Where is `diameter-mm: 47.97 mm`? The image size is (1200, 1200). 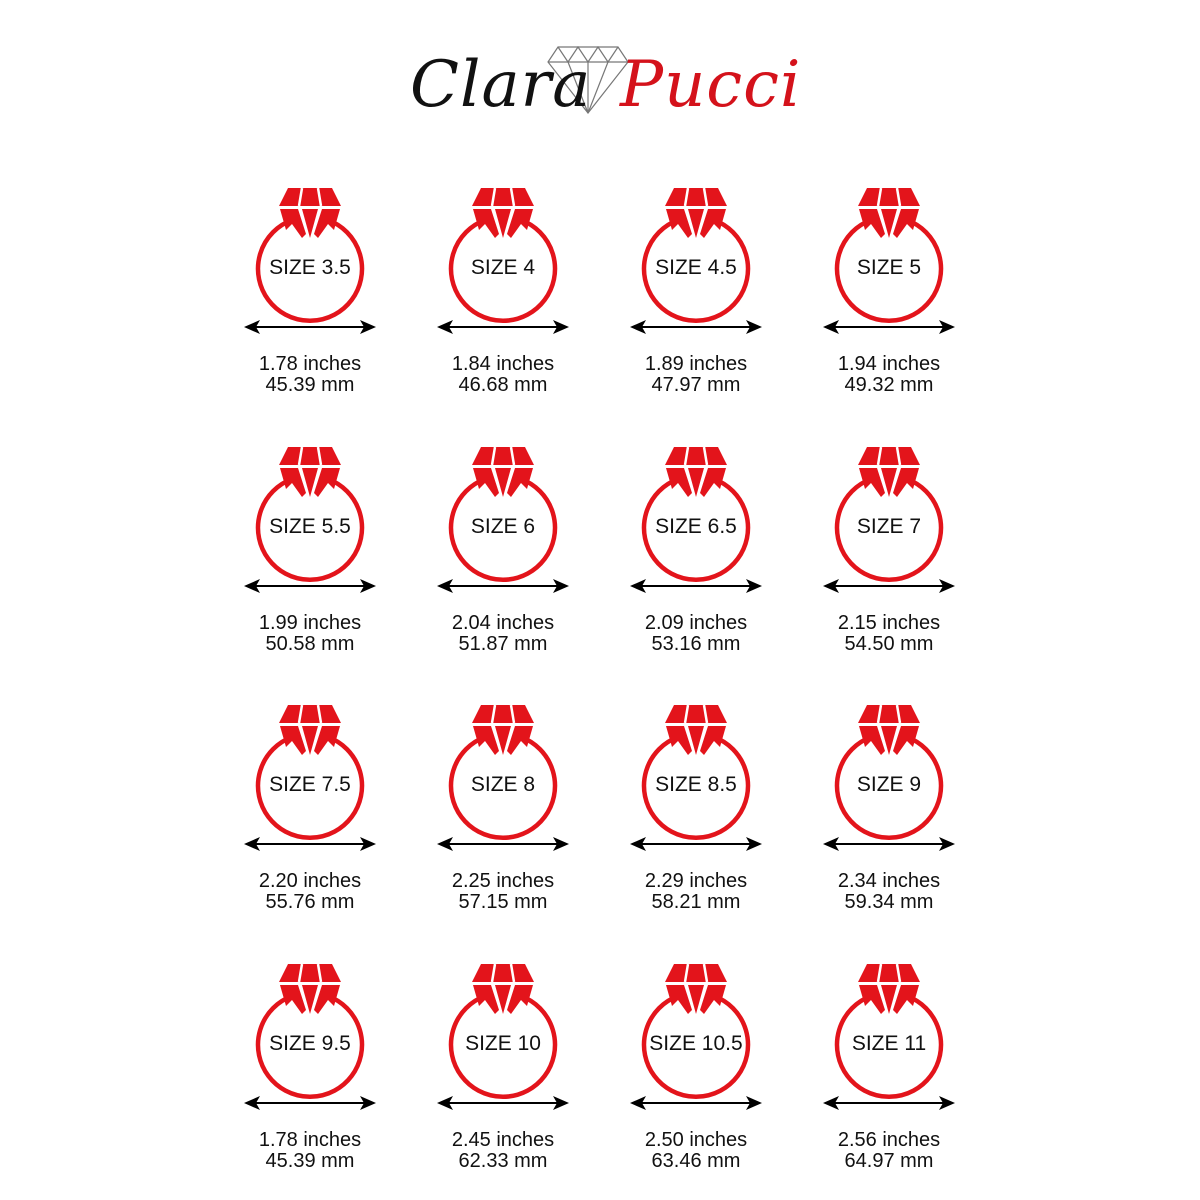 diameter-mm: 47.97 mm is located at coordinates (696, 385).